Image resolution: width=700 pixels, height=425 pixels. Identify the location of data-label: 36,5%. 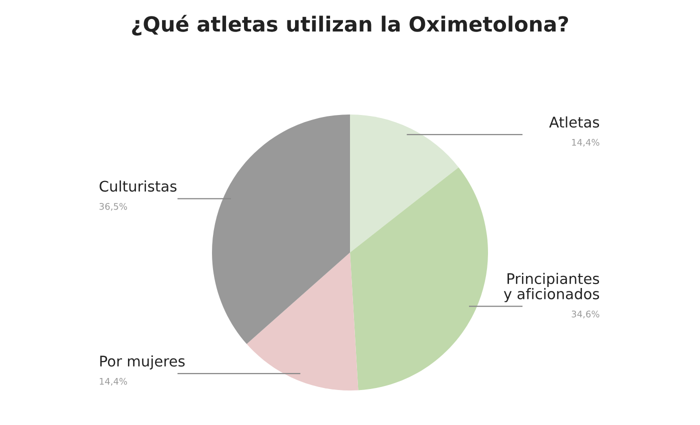
(114, 206).